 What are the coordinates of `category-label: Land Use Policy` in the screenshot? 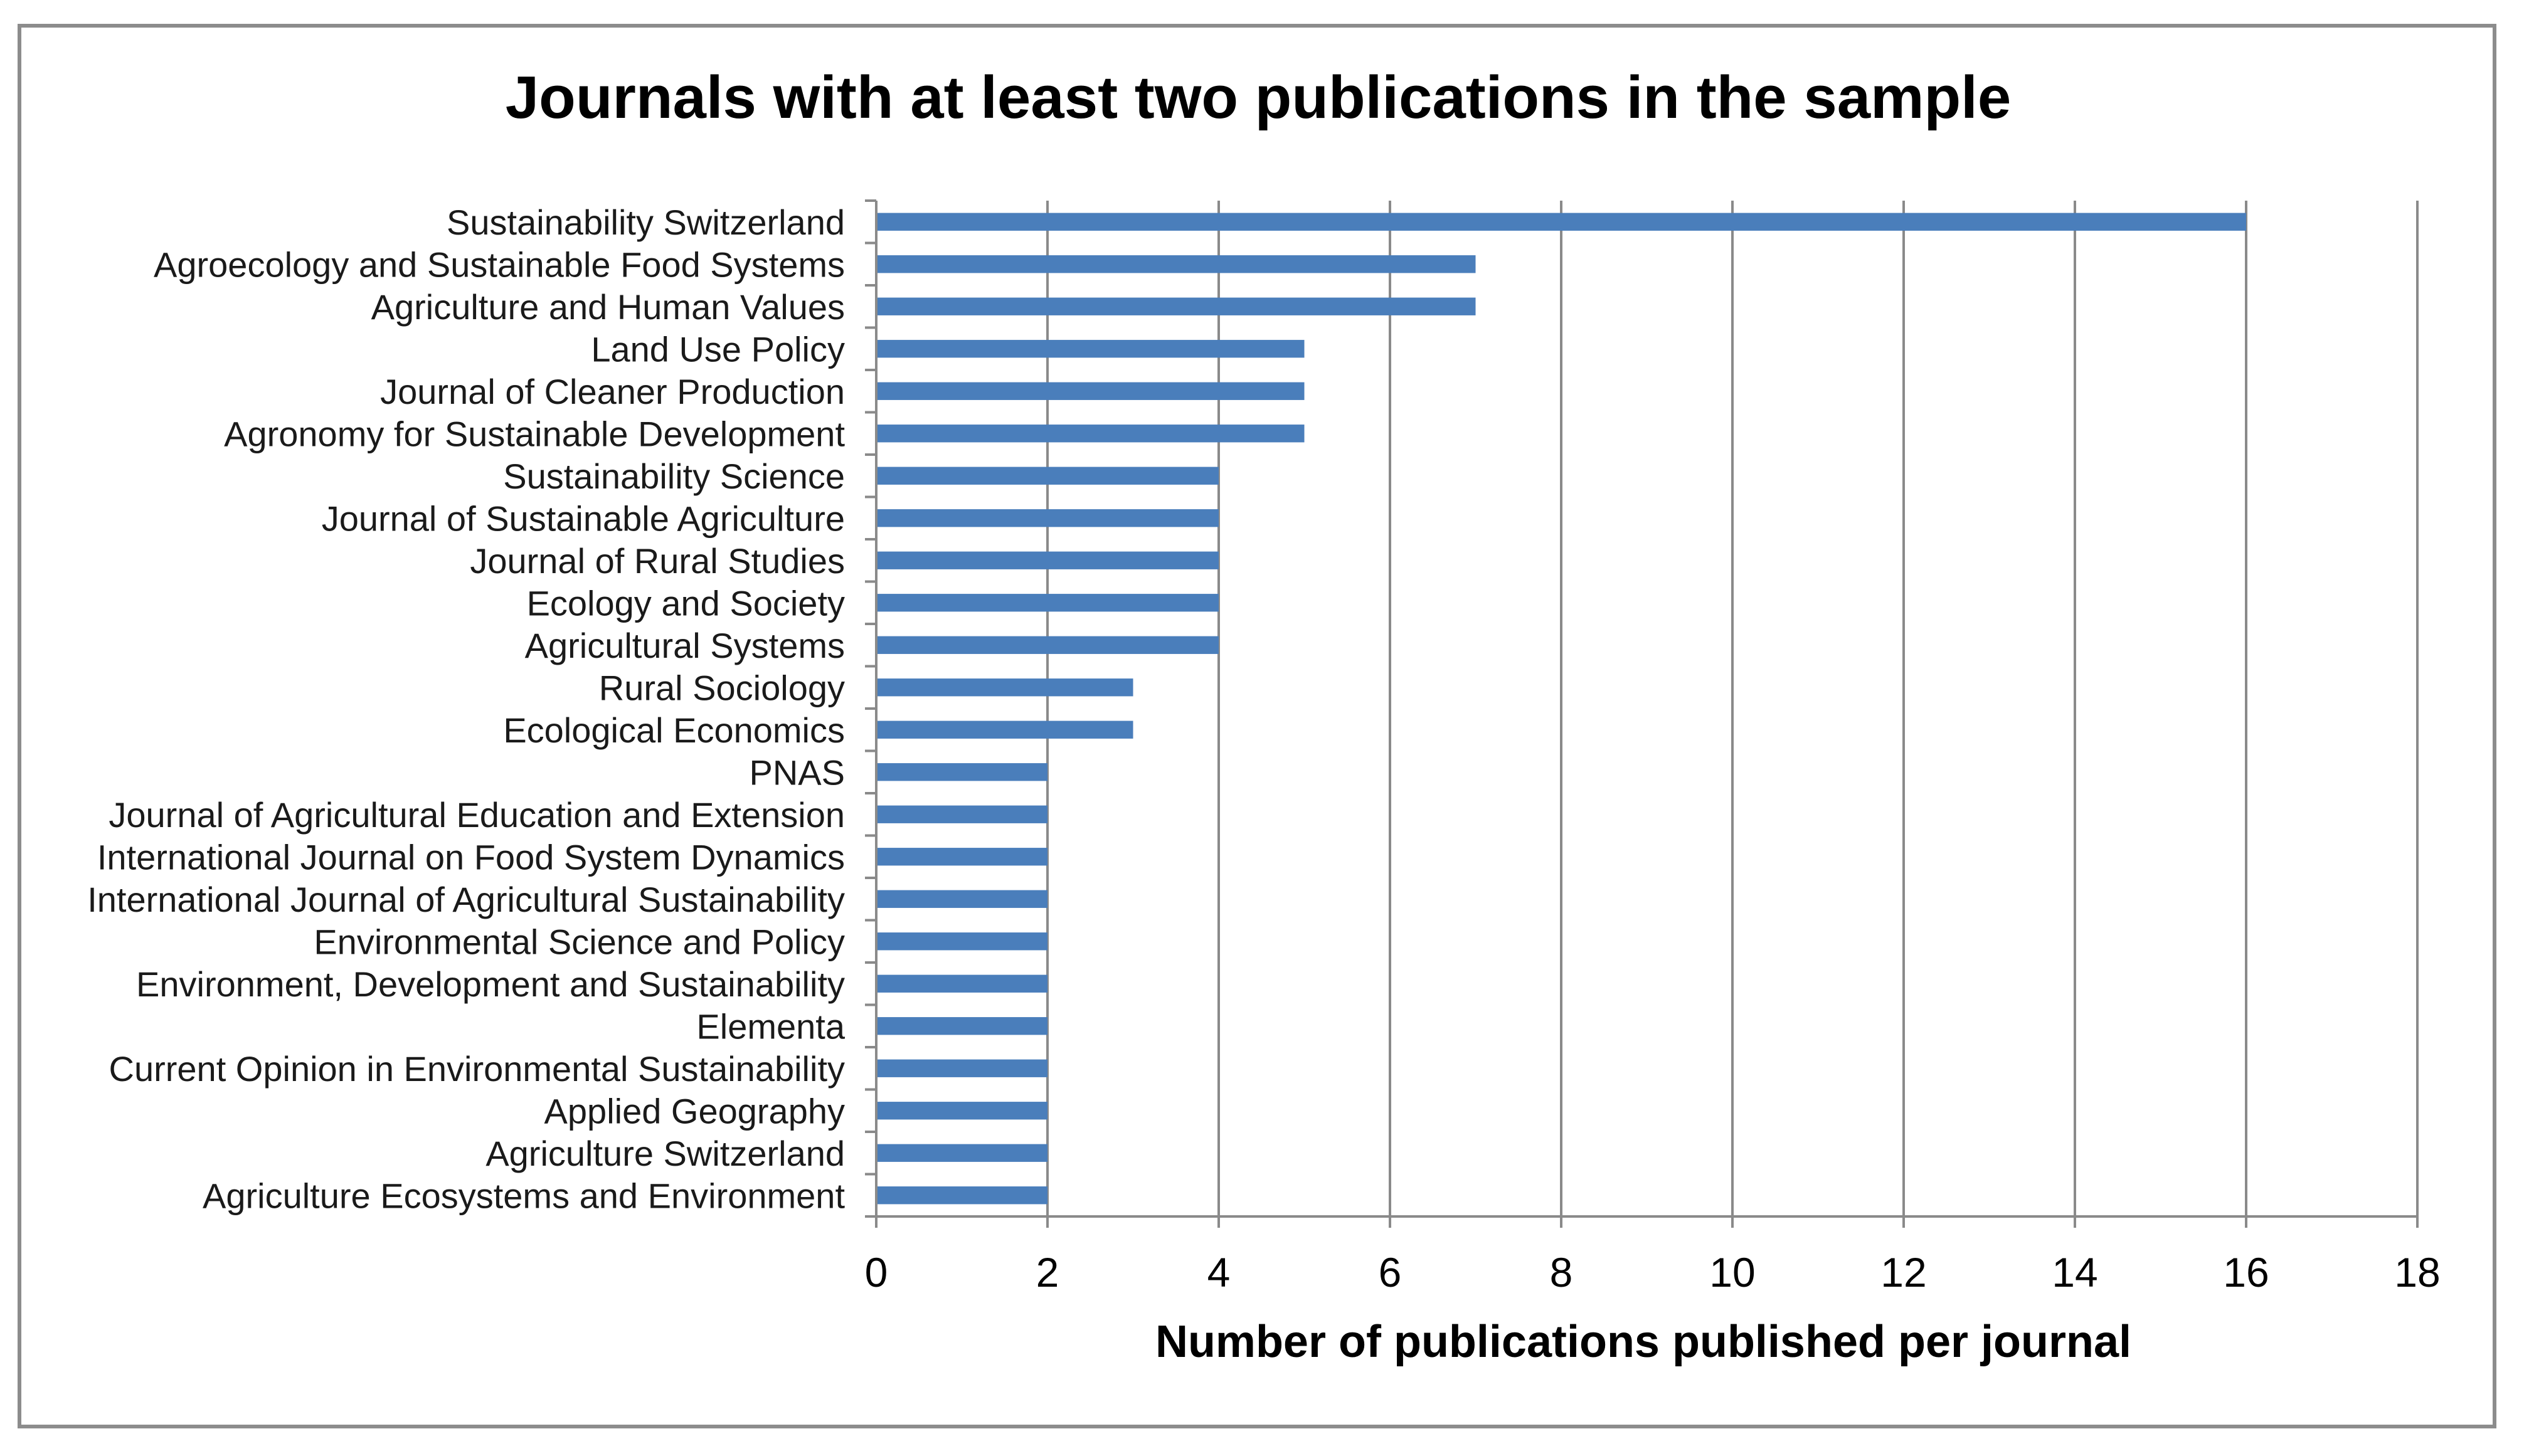 It's located at (718, 349).